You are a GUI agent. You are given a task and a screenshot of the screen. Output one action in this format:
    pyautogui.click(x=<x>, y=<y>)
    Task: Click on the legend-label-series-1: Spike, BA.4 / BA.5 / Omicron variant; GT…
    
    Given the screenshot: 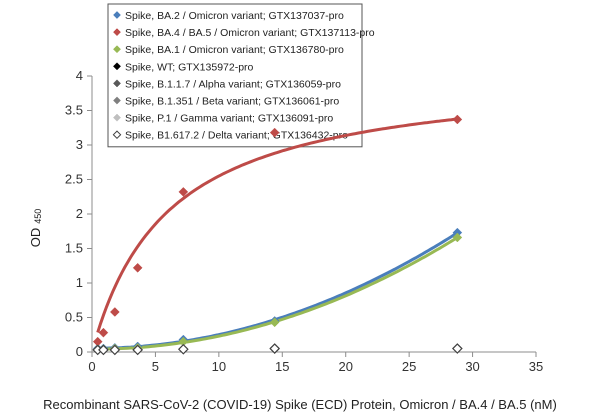 What is the action you would take?
    pyautogui.click(x=250, y=33)
    